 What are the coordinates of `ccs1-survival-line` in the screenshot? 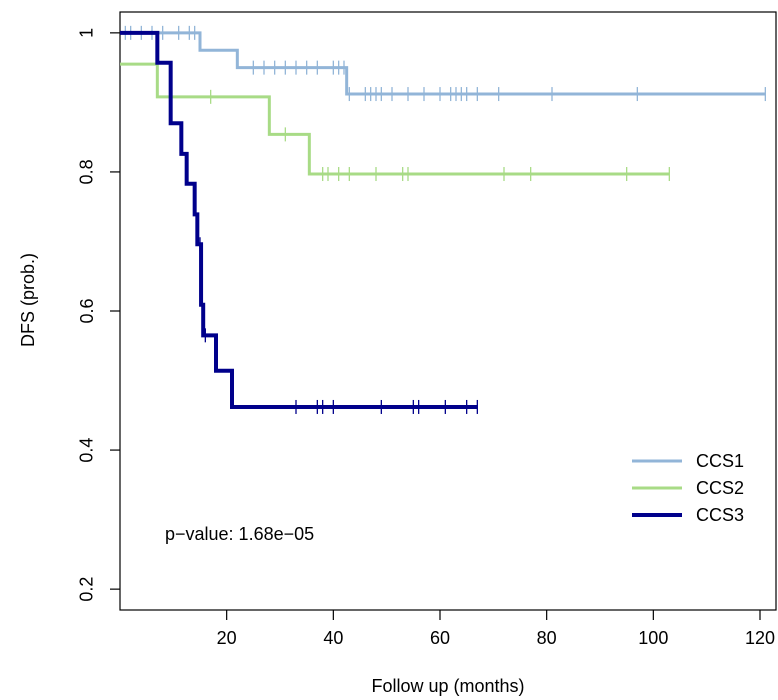 It's located at (443, 63).